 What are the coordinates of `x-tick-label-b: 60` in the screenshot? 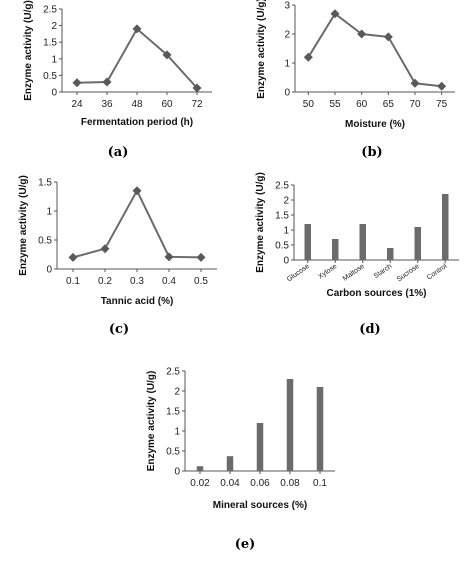 It's located at (362, 104).